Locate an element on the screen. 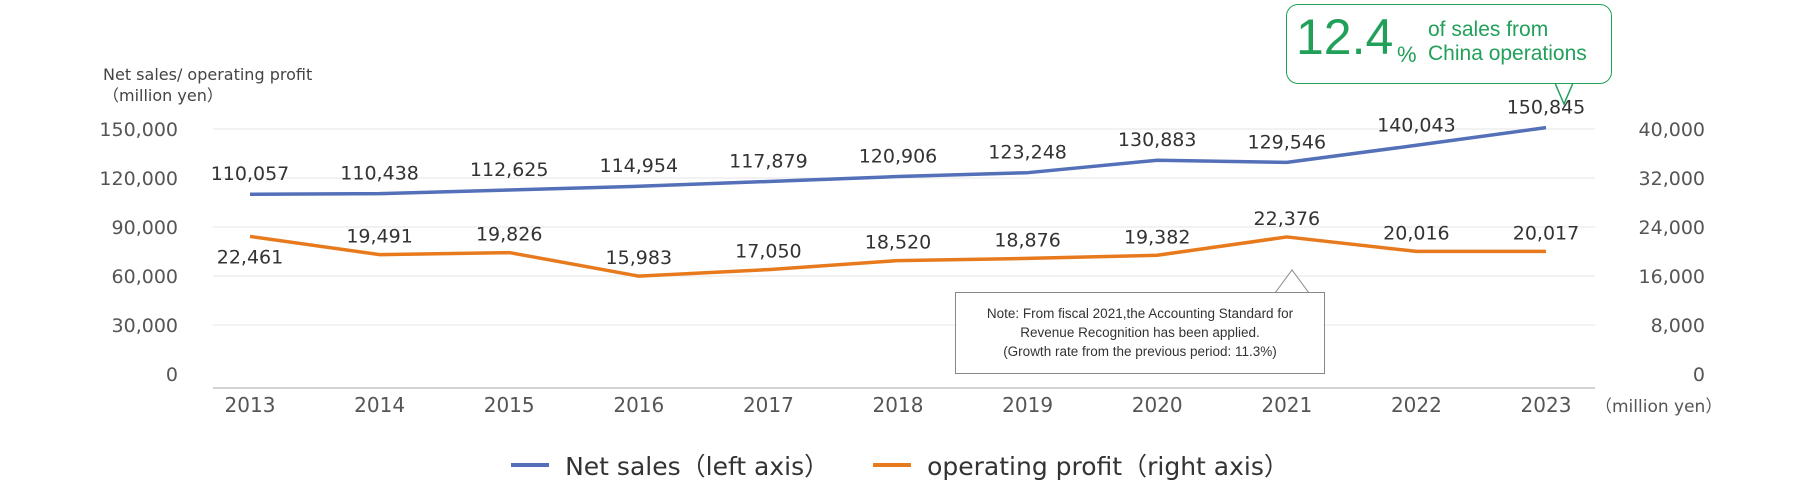 This screenshot has width=1800, height=483. note-tail is located at coordinates (1292, 281).